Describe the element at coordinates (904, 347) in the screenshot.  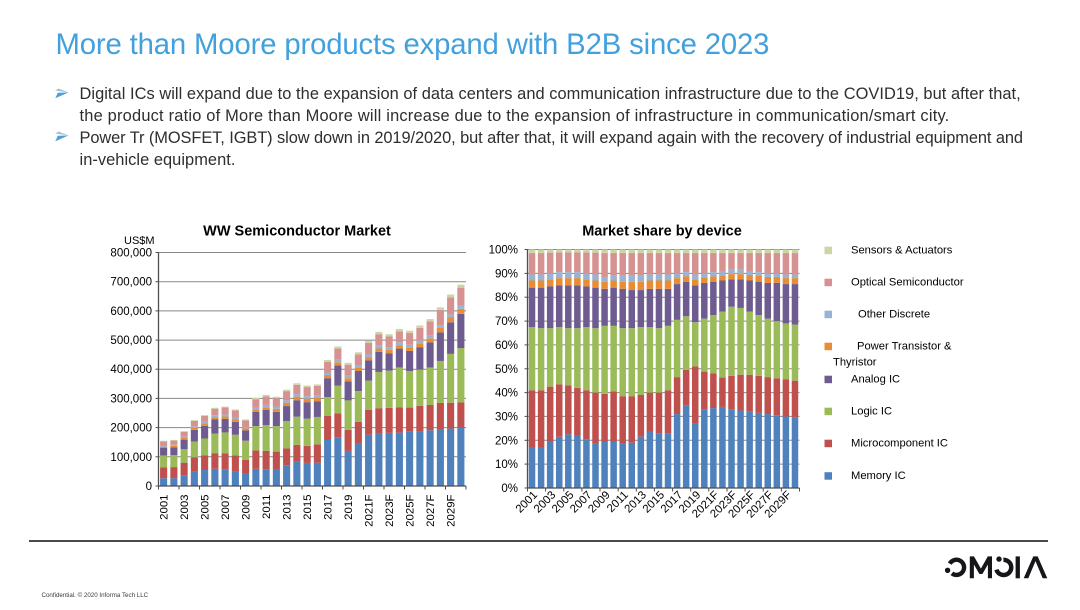
I see `svg-text: Power Transistor &` at that location.